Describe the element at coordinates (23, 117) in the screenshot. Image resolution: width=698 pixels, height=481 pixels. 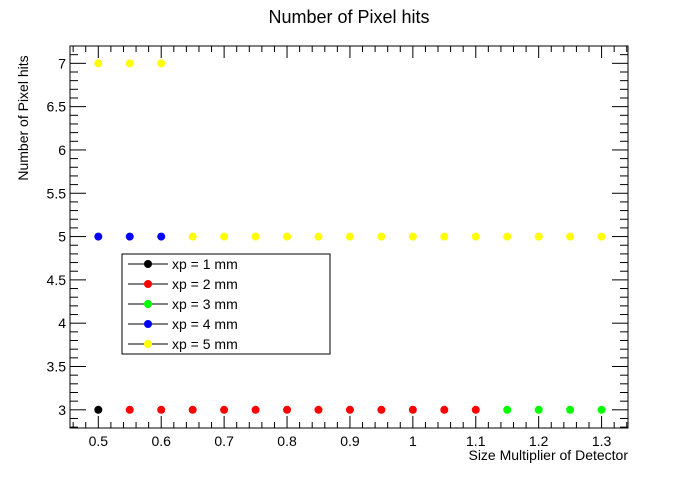
I see `y-axis-label: Number of Pixel hits` at that location.